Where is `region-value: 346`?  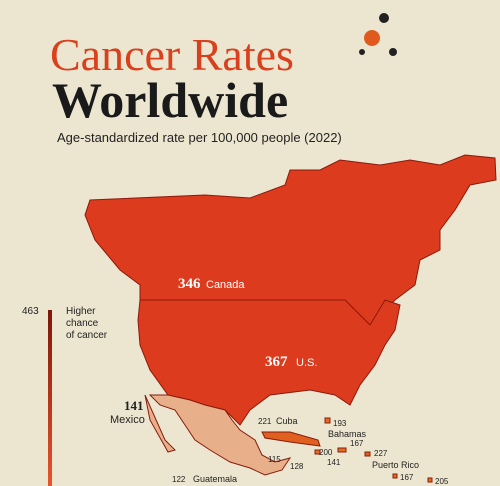 region-value: 346 is located at coordinates (189, 284).